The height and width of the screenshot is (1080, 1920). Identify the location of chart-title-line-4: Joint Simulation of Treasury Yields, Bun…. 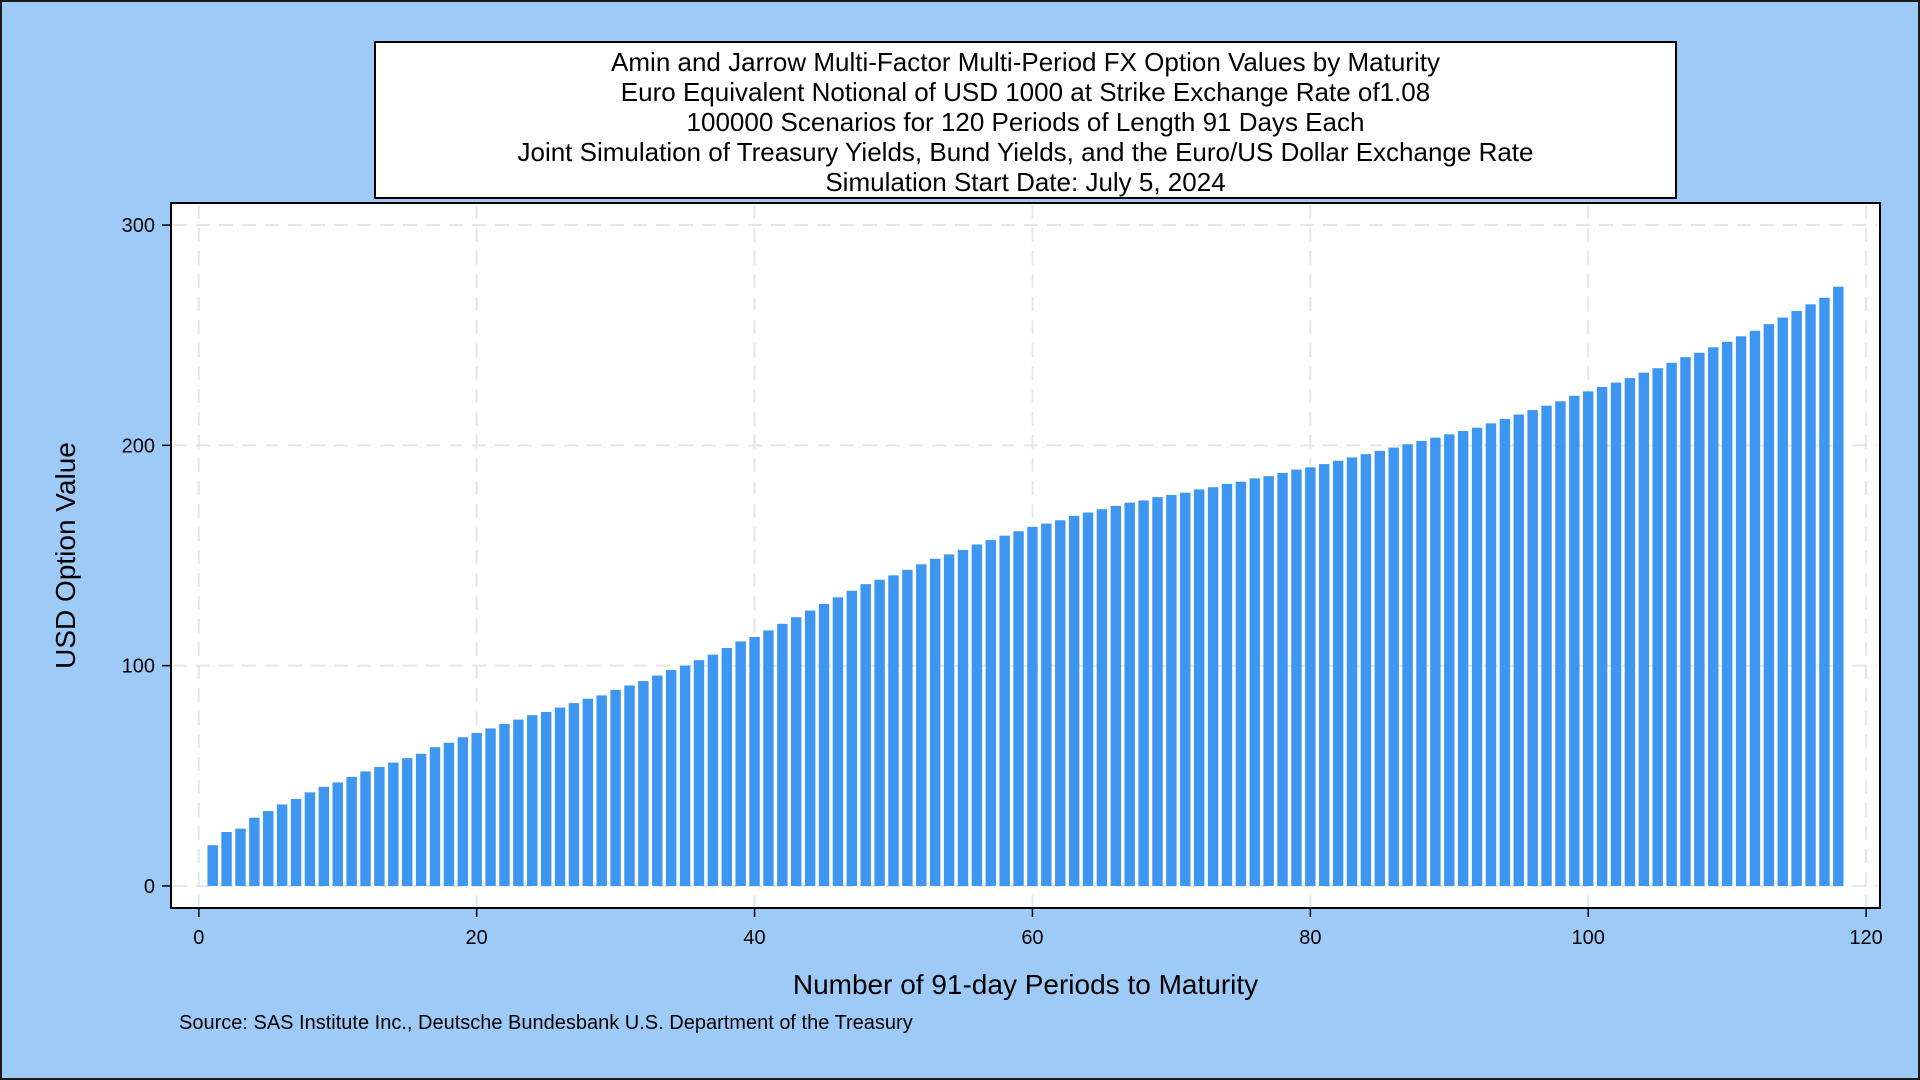
(1025, 152).